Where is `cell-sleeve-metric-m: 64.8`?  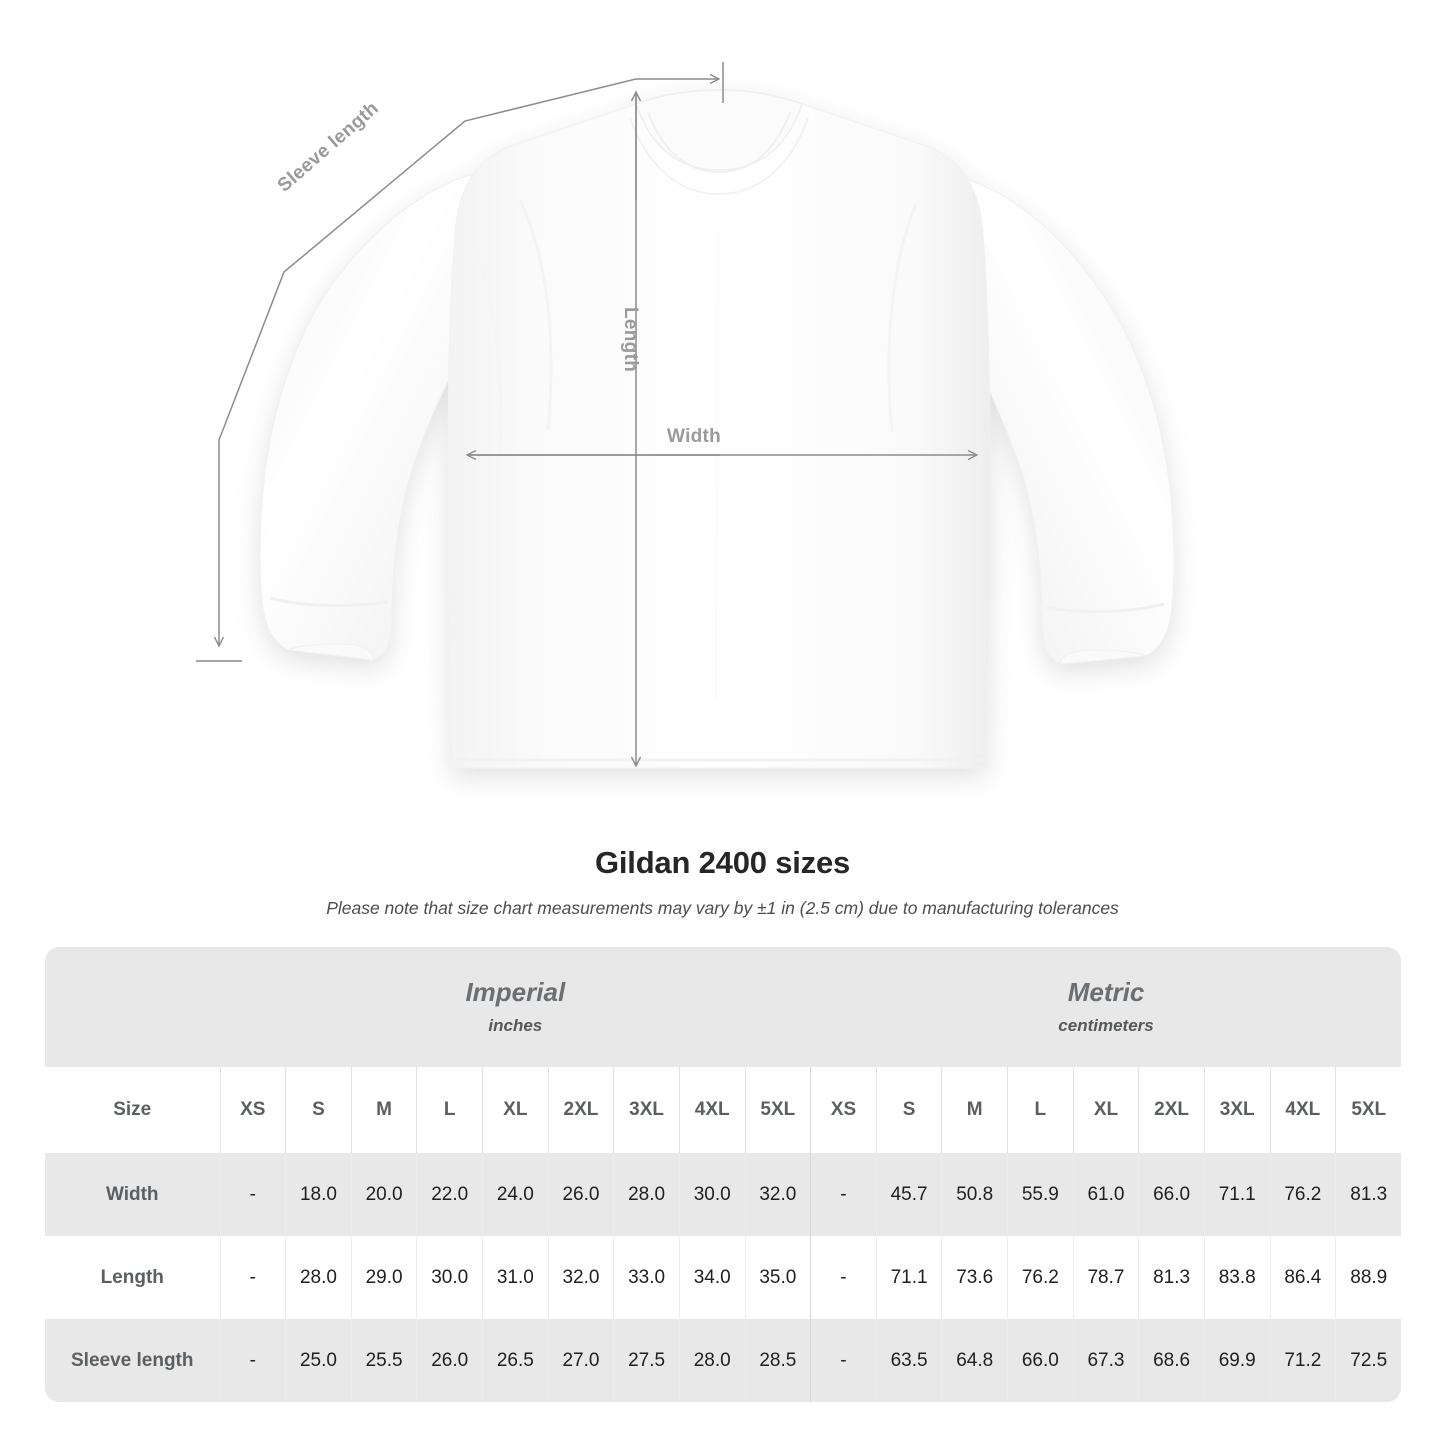
cell-sleeve-metric-m: 64.8 is located at coordinates (974, 1360).